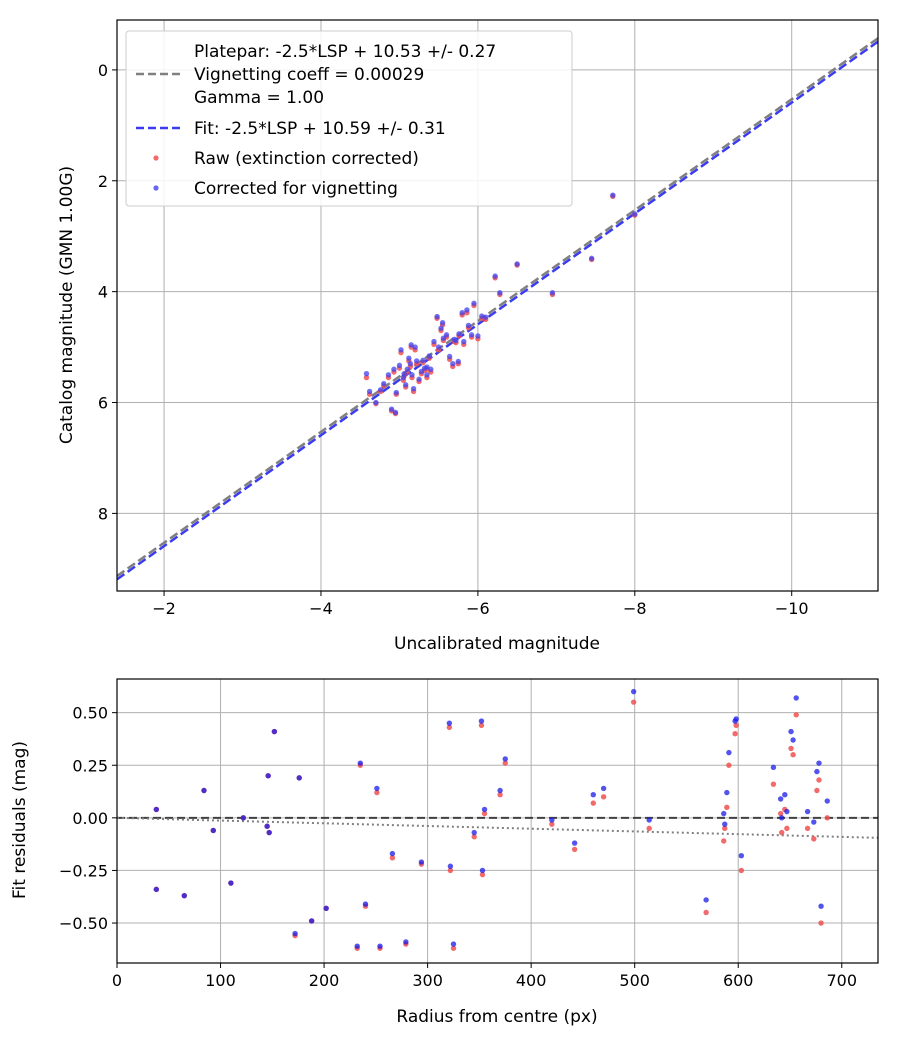 This screenshot has width=900, height=1050. What do you see at coordinates (90, 765) in the screenshot?
I see `y-tick-label: 0.25` at bounding box center [90, 765].